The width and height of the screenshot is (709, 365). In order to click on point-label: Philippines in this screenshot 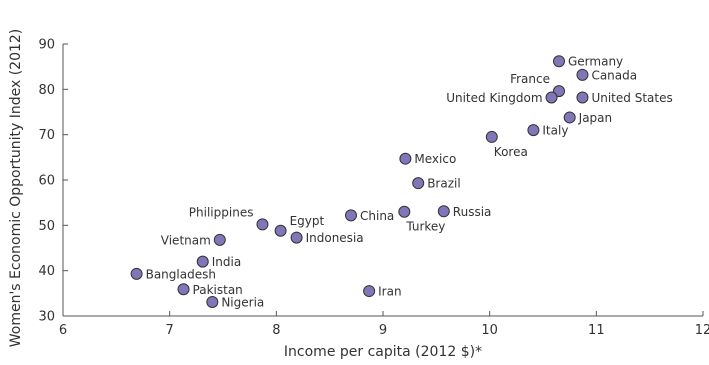, I will do `click(221, 212)`.